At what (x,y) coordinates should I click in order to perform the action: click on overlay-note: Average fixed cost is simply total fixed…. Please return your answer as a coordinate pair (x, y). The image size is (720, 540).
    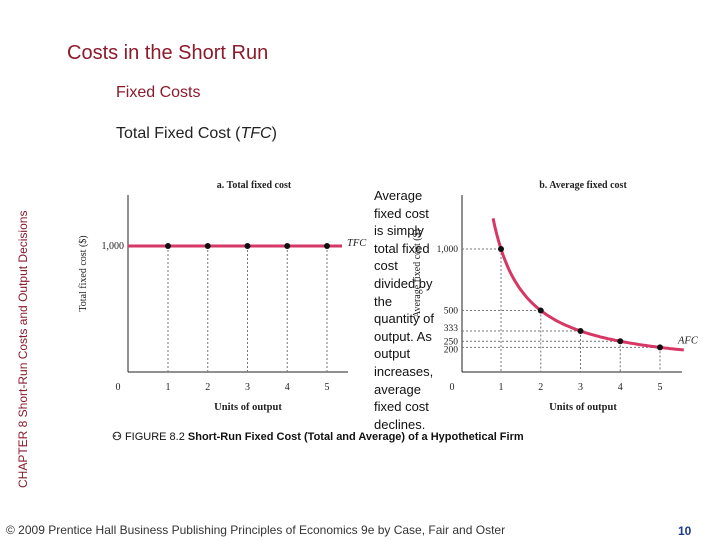
    Looking at the image, I should click on (404, 310).